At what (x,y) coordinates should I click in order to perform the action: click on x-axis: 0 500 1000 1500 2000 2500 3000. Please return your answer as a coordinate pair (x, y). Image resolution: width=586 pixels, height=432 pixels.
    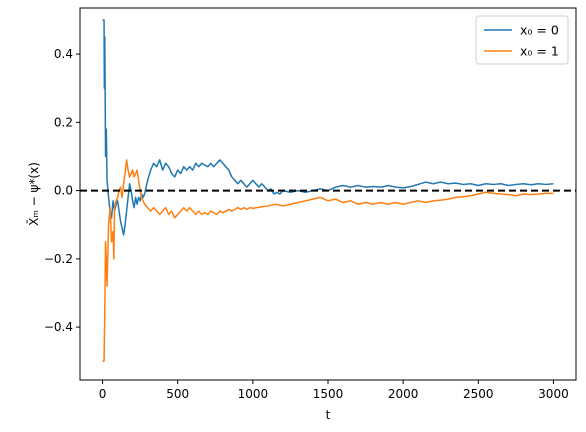
    Looking at the image, I should click on (334, 390).